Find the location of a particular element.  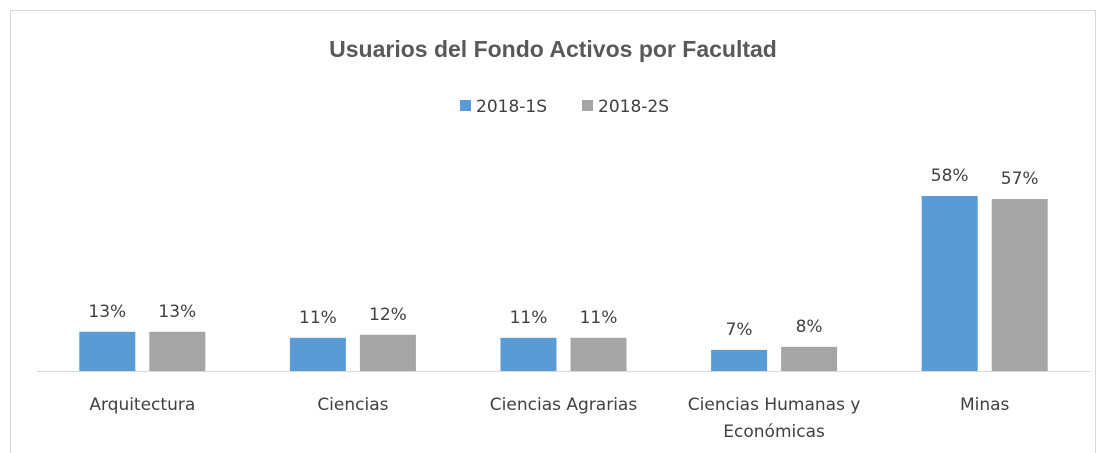

legend-label: 2018-2S is located at coordinates (633, 107).